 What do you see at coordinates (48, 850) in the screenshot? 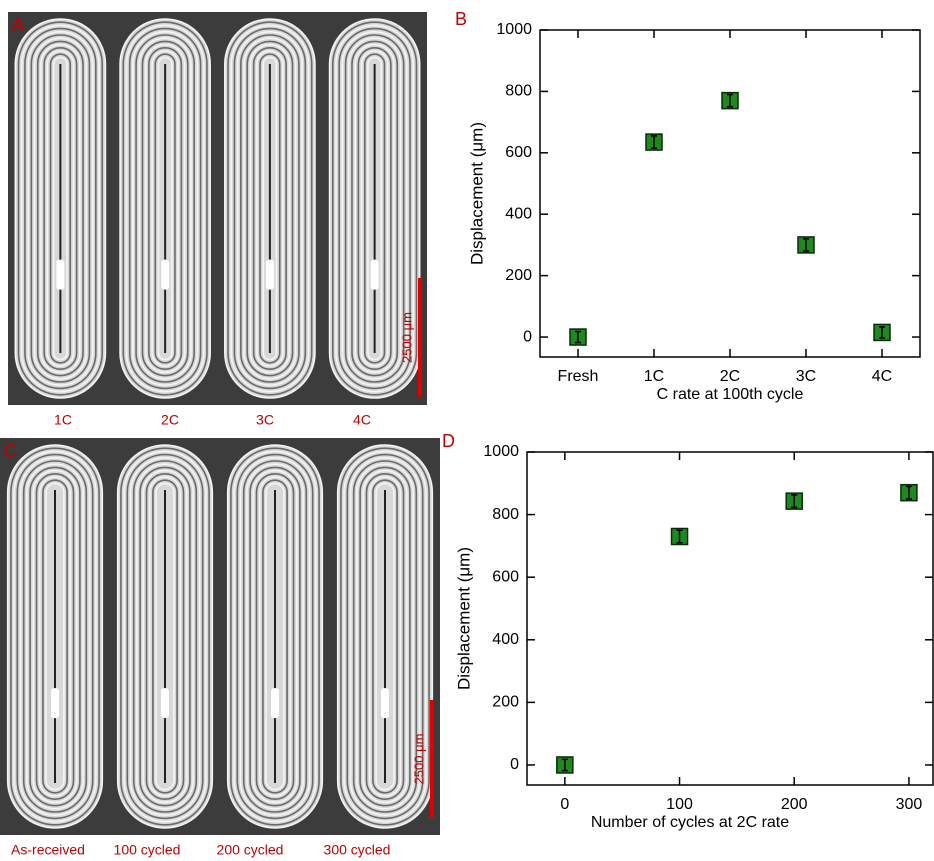
I see `image-caption: As-received` at bounding box center [48, 850].